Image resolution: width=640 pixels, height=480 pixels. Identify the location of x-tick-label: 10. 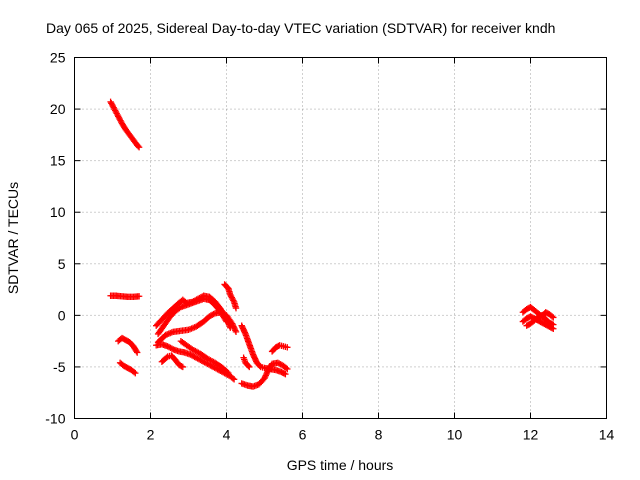
(455, 435).